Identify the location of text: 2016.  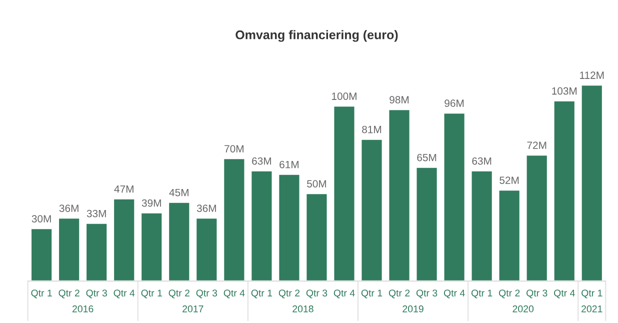
(83, 308).